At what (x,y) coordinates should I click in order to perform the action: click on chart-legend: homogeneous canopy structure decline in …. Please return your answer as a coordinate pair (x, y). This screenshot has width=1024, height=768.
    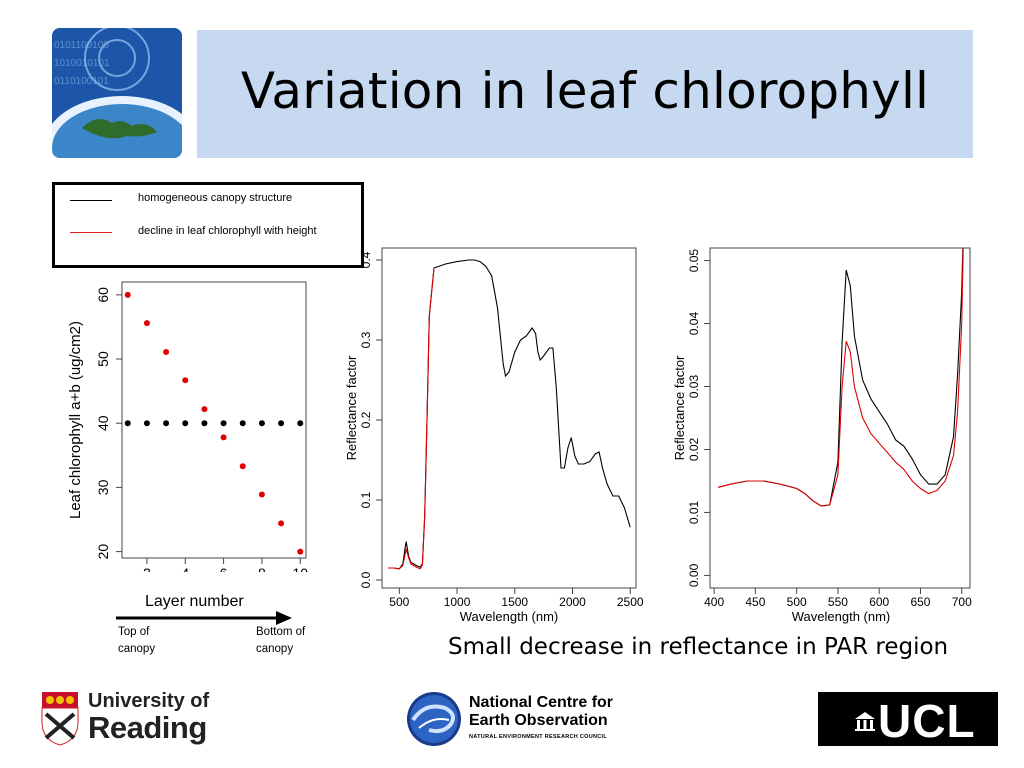
    Looking at the image, I should click on (208, 225).